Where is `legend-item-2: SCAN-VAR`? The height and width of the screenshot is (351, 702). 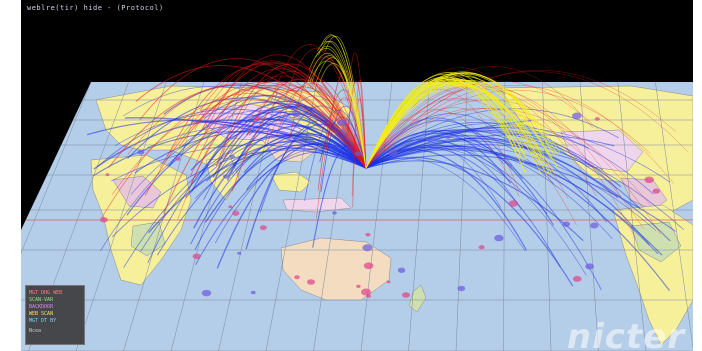
legend-item-2: SCAN-VAR is located at coordinates (41, 300).